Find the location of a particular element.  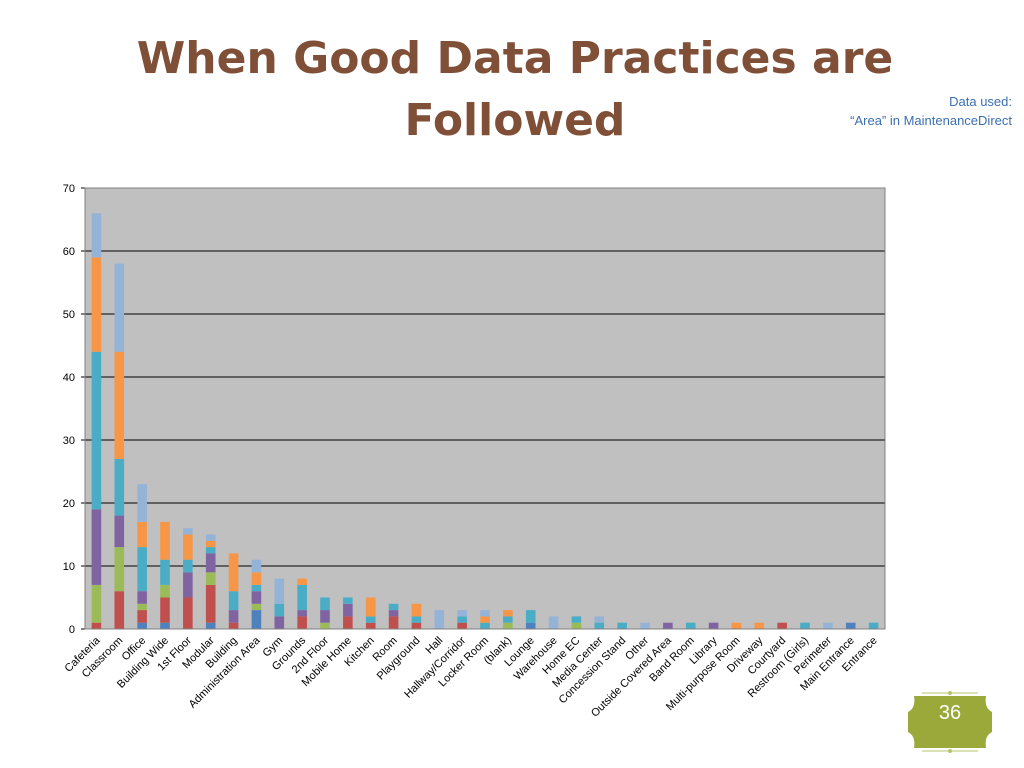

y-tick-label: 50 is located at coordinates (69, 315).